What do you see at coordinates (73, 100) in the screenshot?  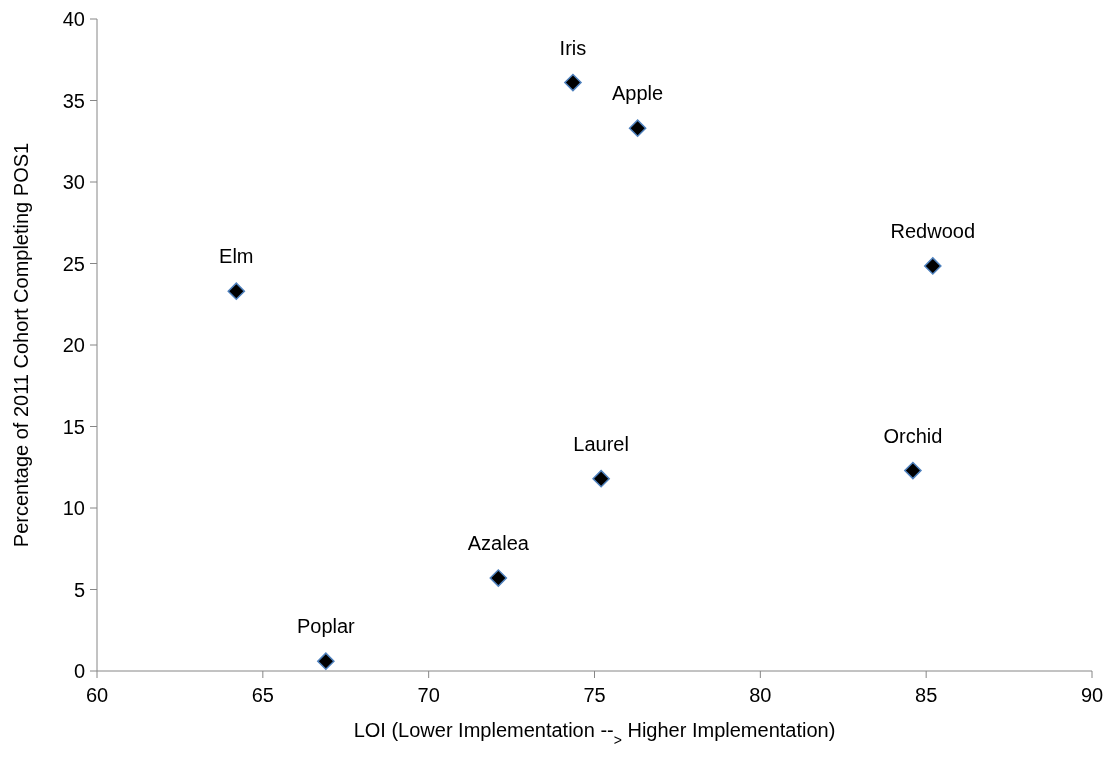 I see `y-tick-label: 35` at bounding box center [73, 100].